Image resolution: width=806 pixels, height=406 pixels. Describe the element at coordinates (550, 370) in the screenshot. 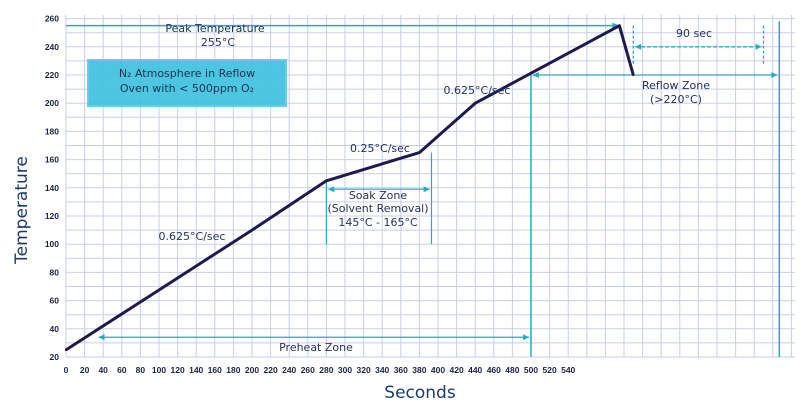

I see `x-tick-label: 520` at that location.